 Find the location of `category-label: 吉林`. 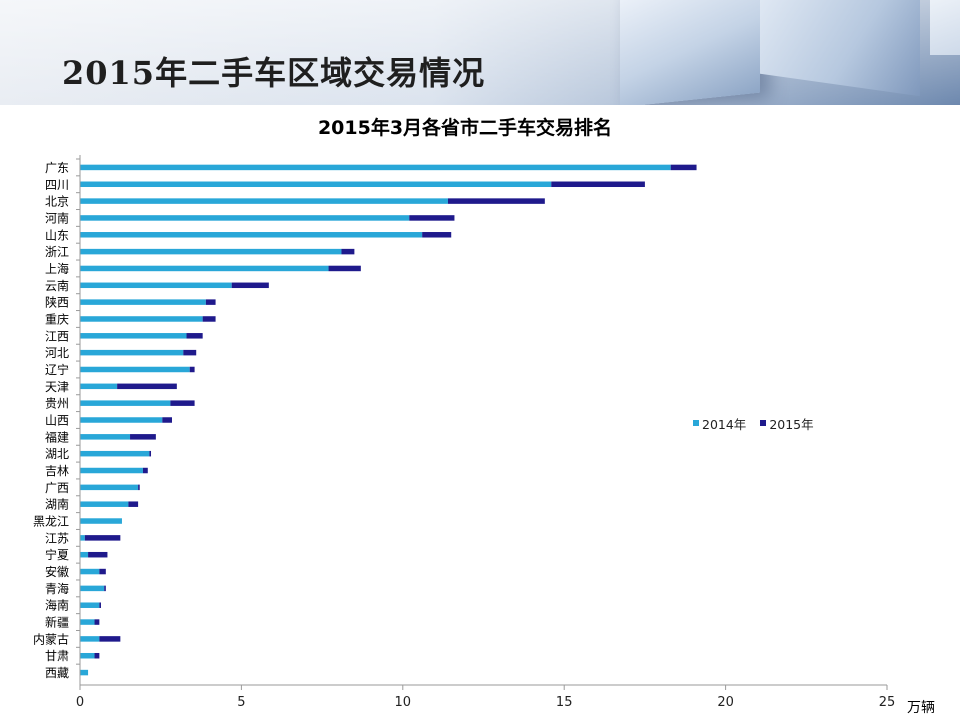

category-label: 吉林 is located at coordinates (57, 471).